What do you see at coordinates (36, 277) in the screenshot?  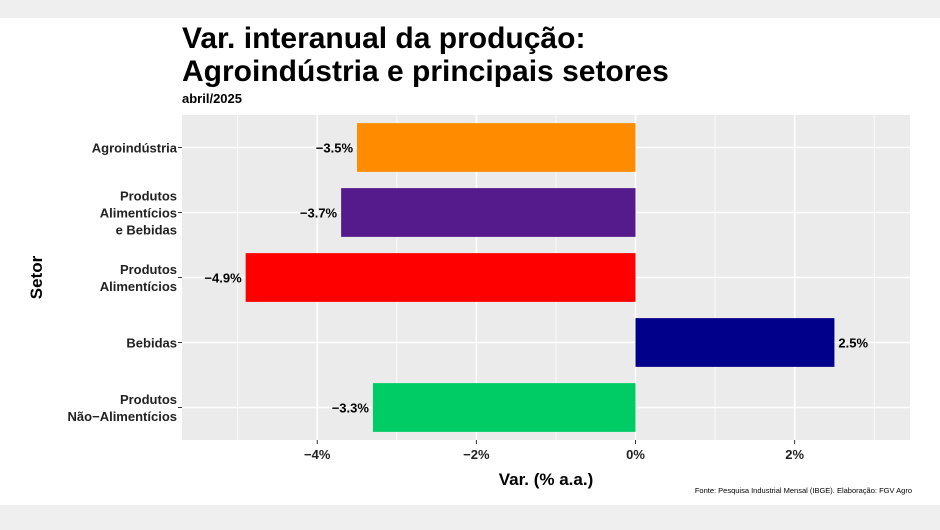 I see `y-axis-title: Setor` at bounding box center [36, 277].